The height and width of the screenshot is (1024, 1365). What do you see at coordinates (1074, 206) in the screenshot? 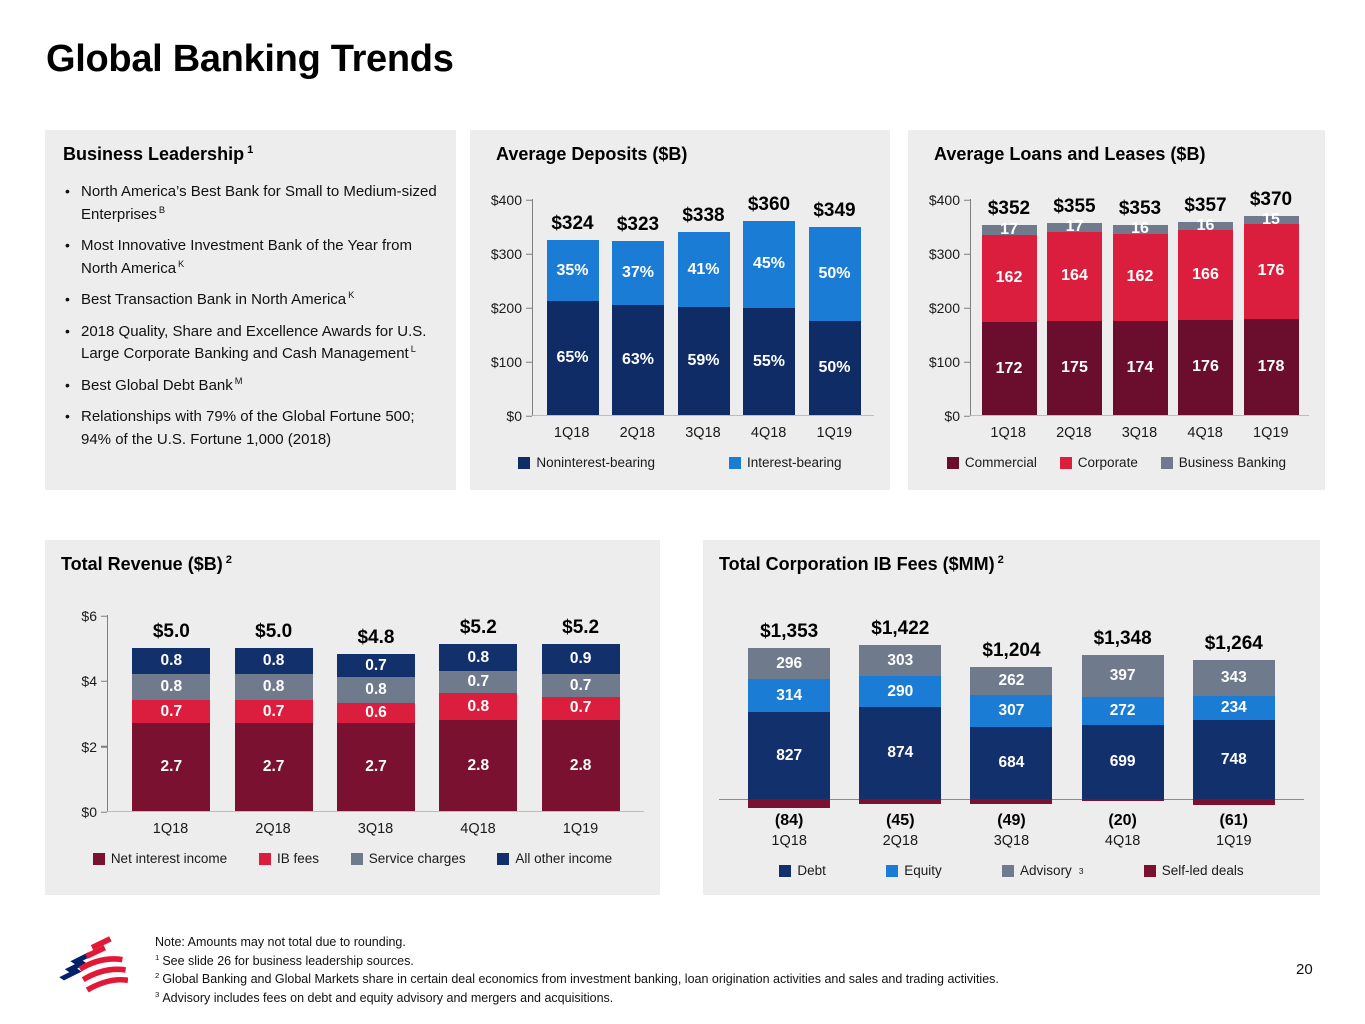
I see `bar-total-label: $355` at bounding box center [1074, 206].